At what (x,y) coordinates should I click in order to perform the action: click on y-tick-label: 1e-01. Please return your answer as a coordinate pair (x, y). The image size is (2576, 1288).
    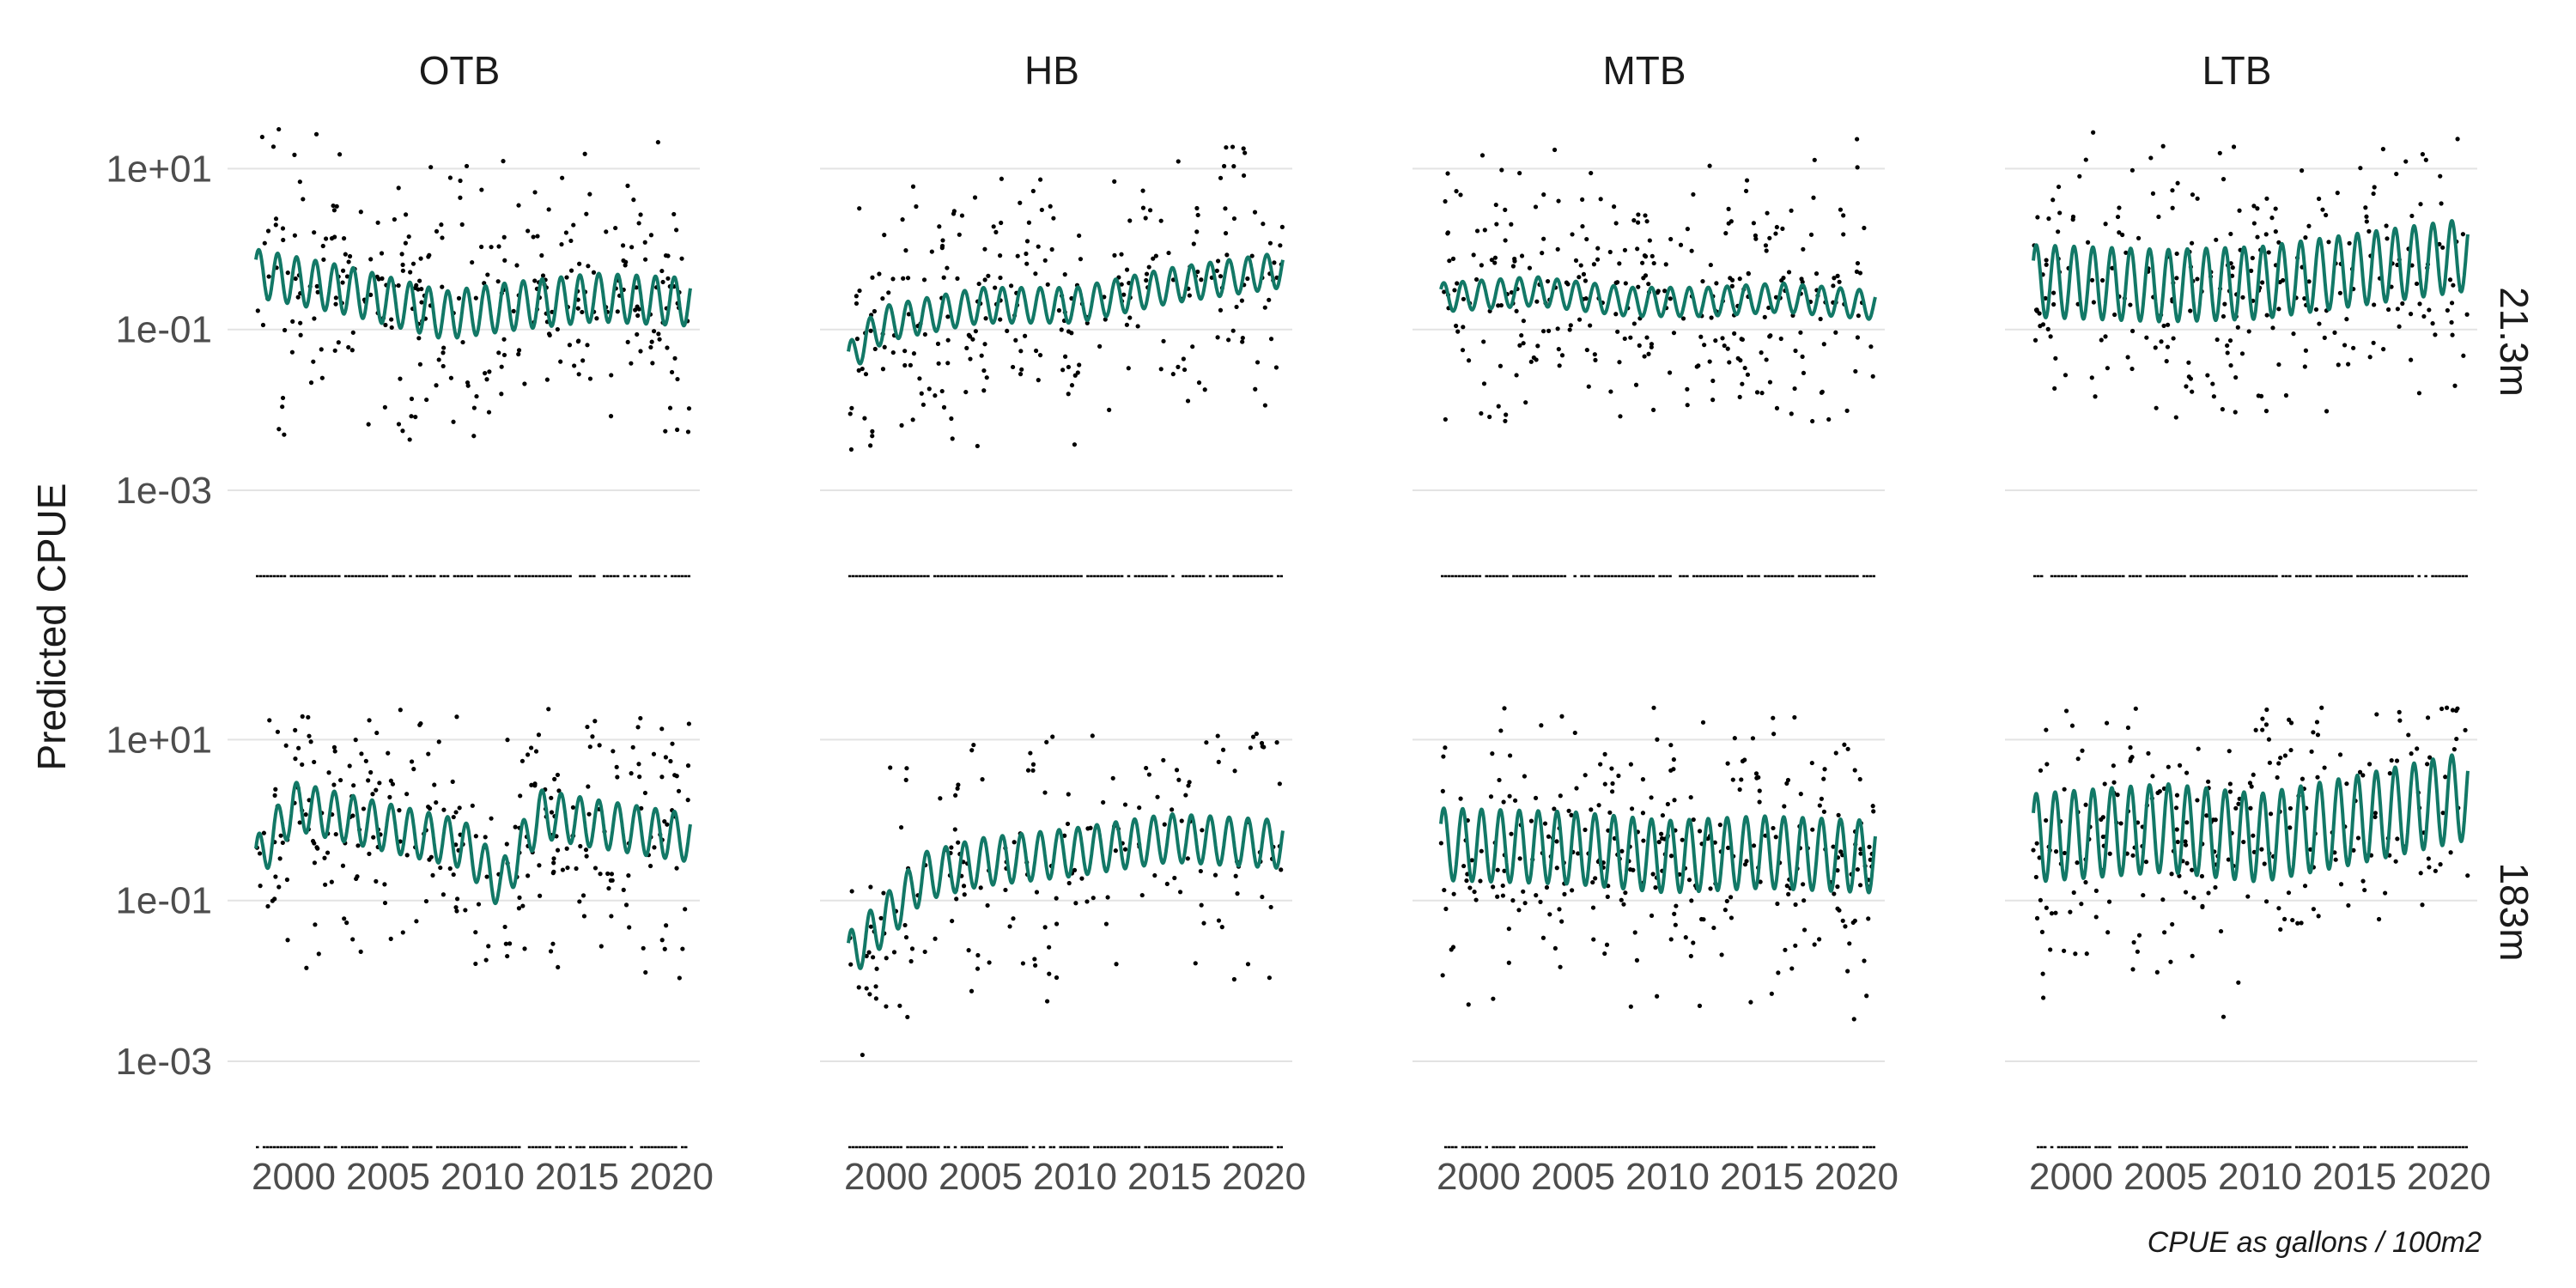
    Looking at the image, I should click on (164, 330).